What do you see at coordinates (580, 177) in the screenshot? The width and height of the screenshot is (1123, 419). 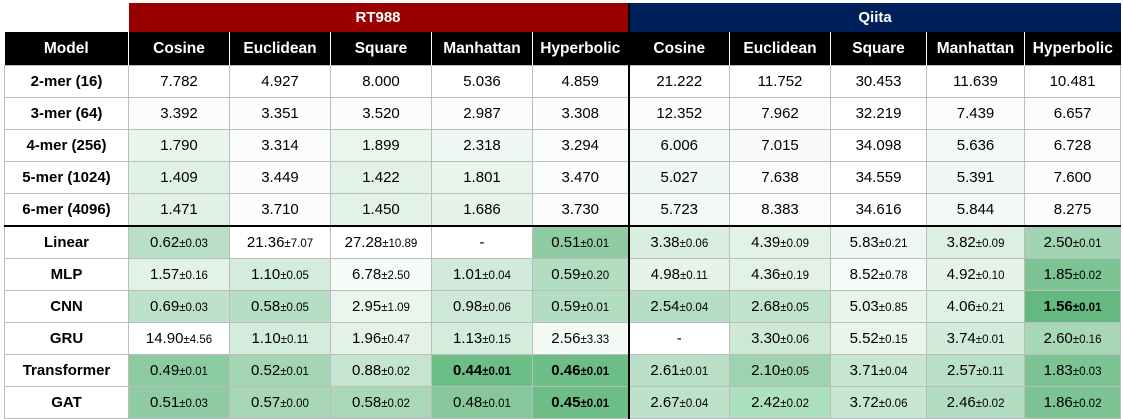 I see `table-cell: 3.470` at bounding box center [580, 177].